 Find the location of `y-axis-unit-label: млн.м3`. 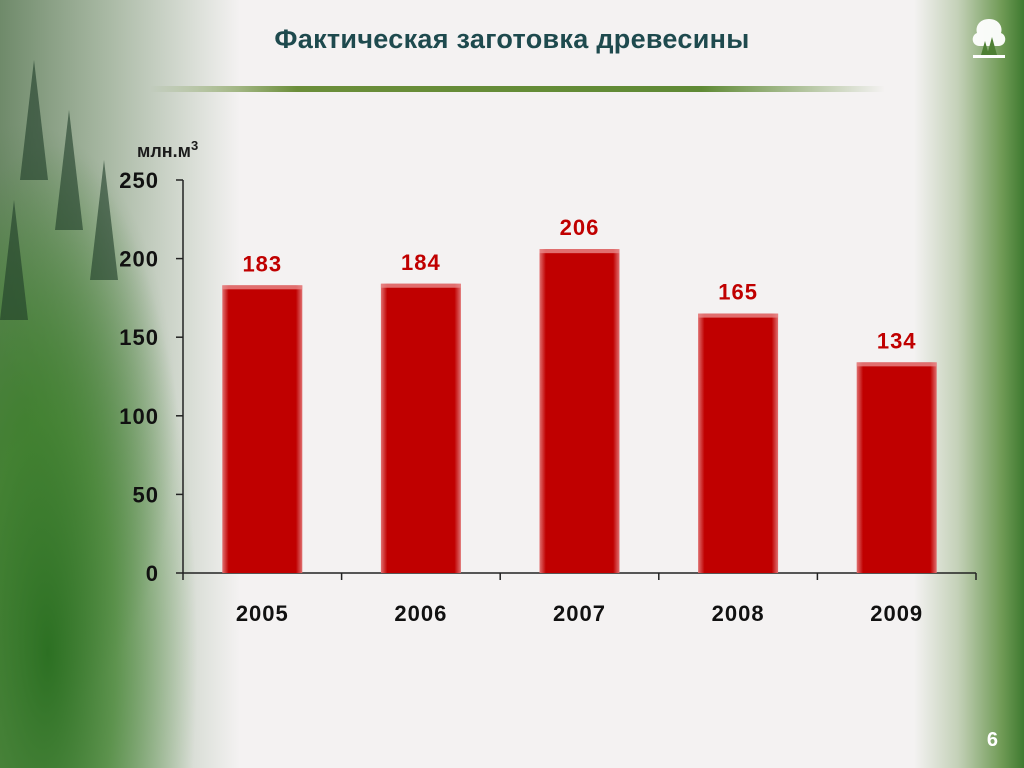

y-axis-unit-label: млн.м3 is located at coordinates (167, 150).